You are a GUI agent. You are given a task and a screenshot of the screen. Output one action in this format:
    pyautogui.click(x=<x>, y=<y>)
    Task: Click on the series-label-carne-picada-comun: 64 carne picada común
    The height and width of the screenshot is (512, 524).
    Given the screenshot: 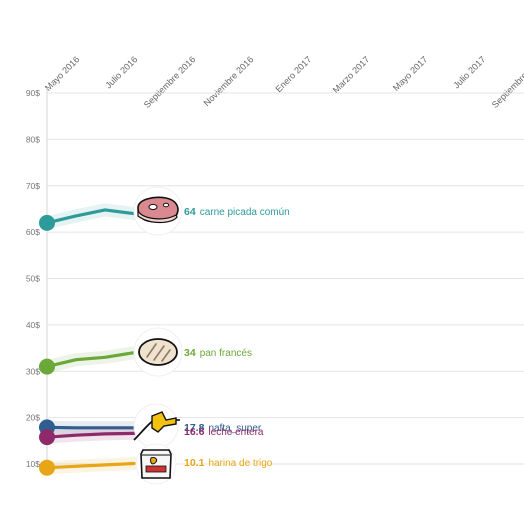 What is the action you would take?
    pyautogui.click(x=237, y=212)
    